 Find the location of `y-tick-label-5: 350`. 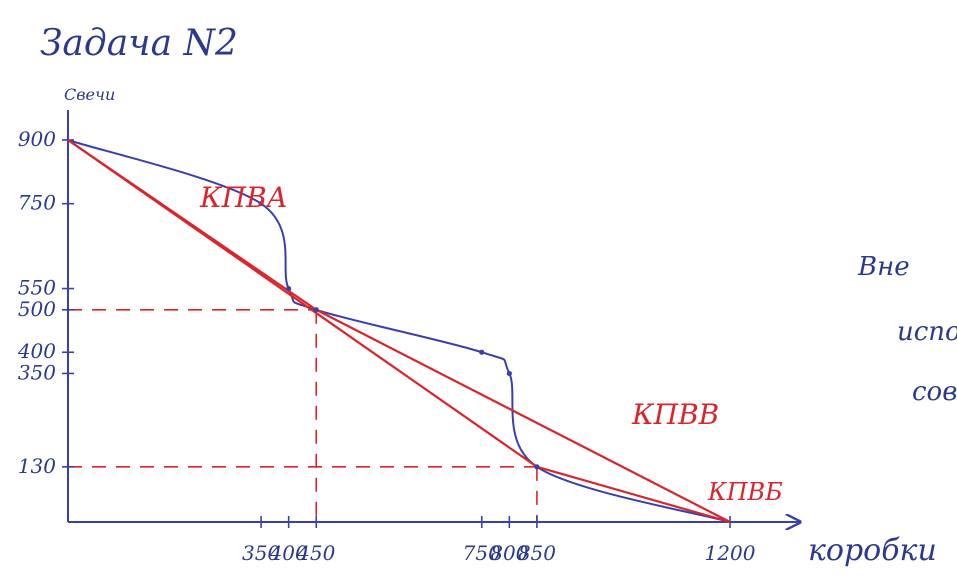

y-tick-label-5: 350 is located at coordinates (37, 372).